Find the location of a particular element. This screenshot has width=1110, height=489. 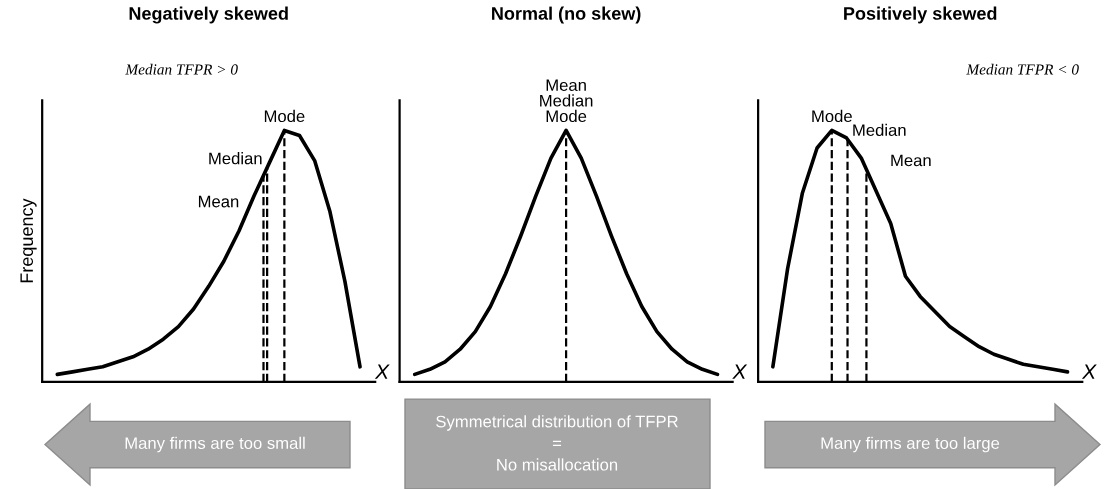

chart-title: Normal (no skew) is located at coordinates (566, 15).